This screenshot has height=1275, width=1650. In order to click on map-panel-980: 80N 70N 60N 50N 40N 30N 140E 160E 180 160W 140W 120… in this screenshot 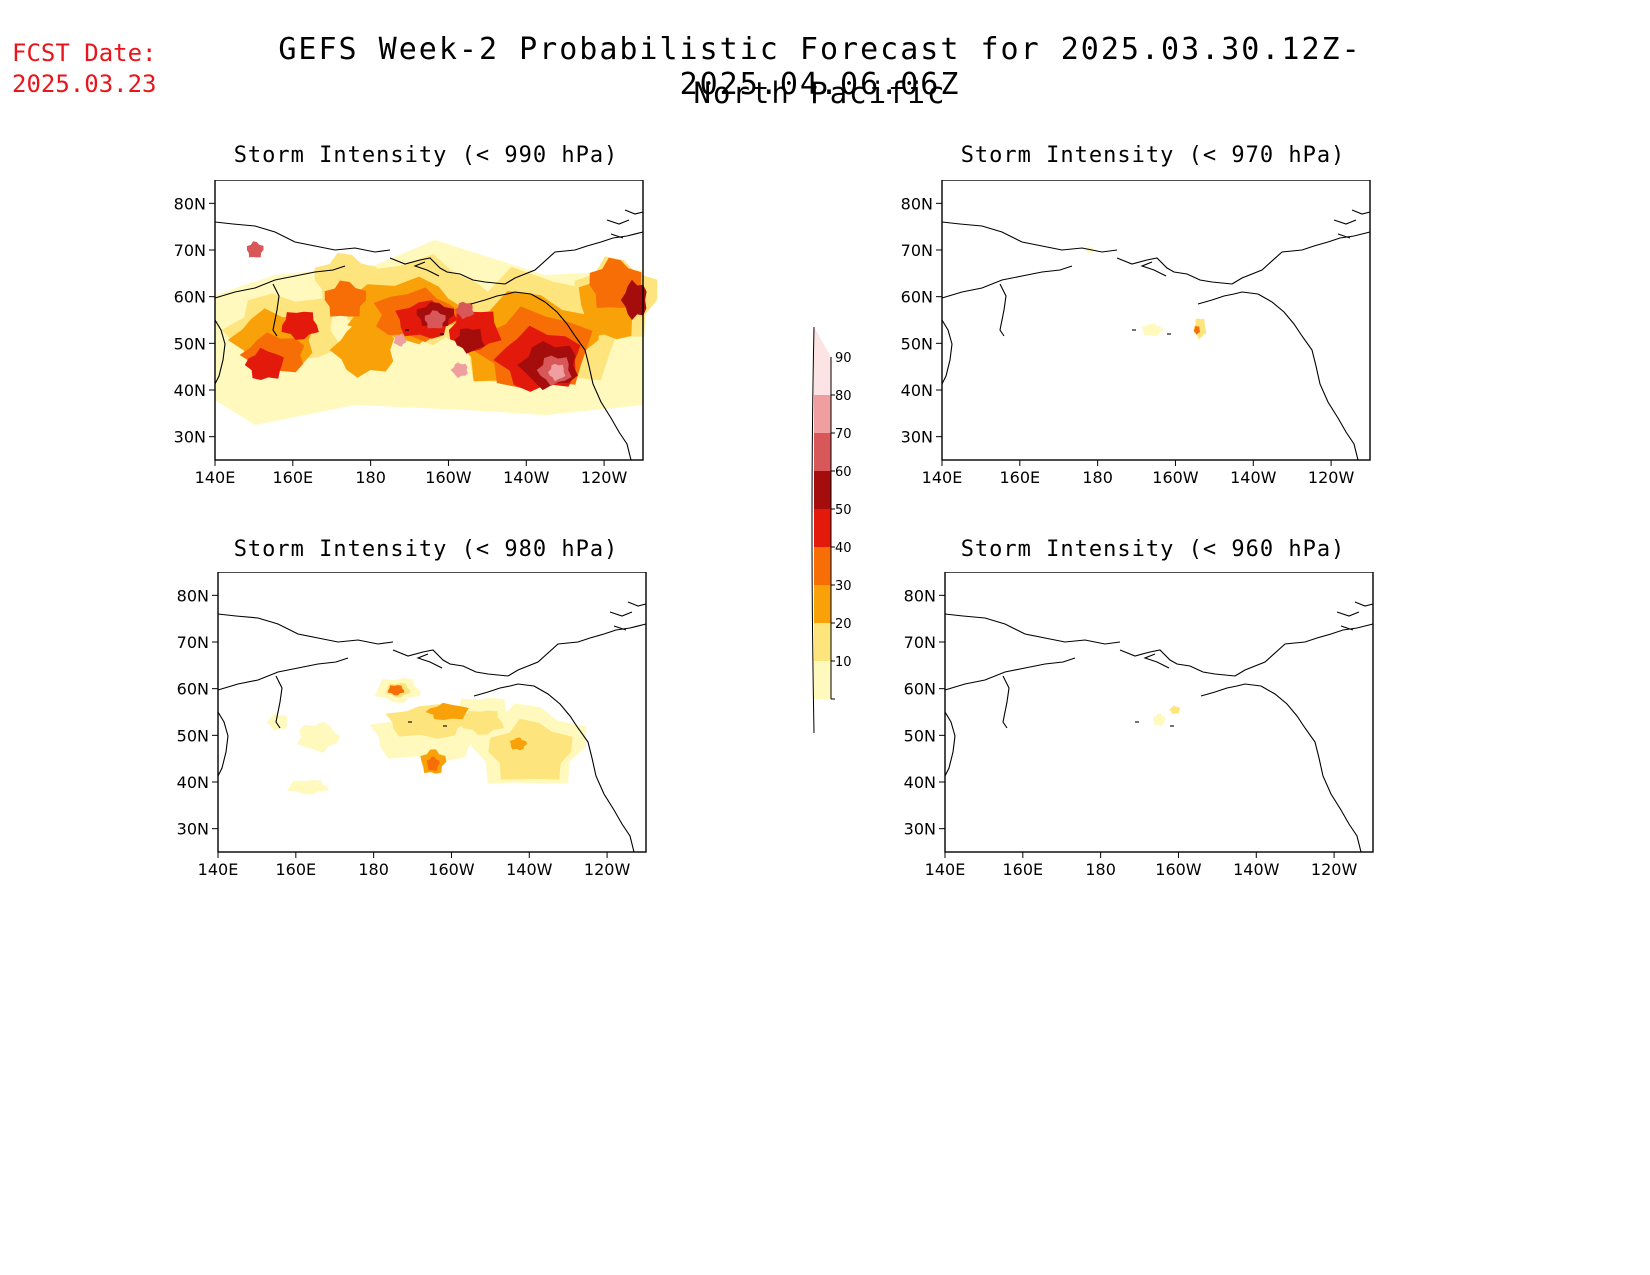, I will do `click(412, 725)`.